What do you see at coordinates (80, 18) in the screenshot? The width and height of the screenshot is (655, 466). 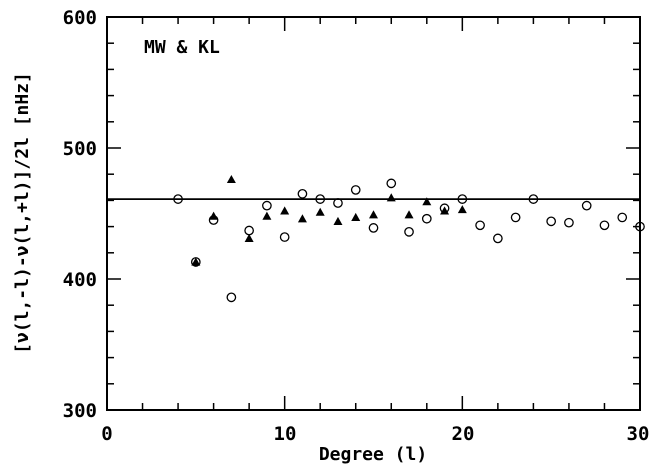 I see `y-tick-label-600: 600` at bounding box center [80, 18].